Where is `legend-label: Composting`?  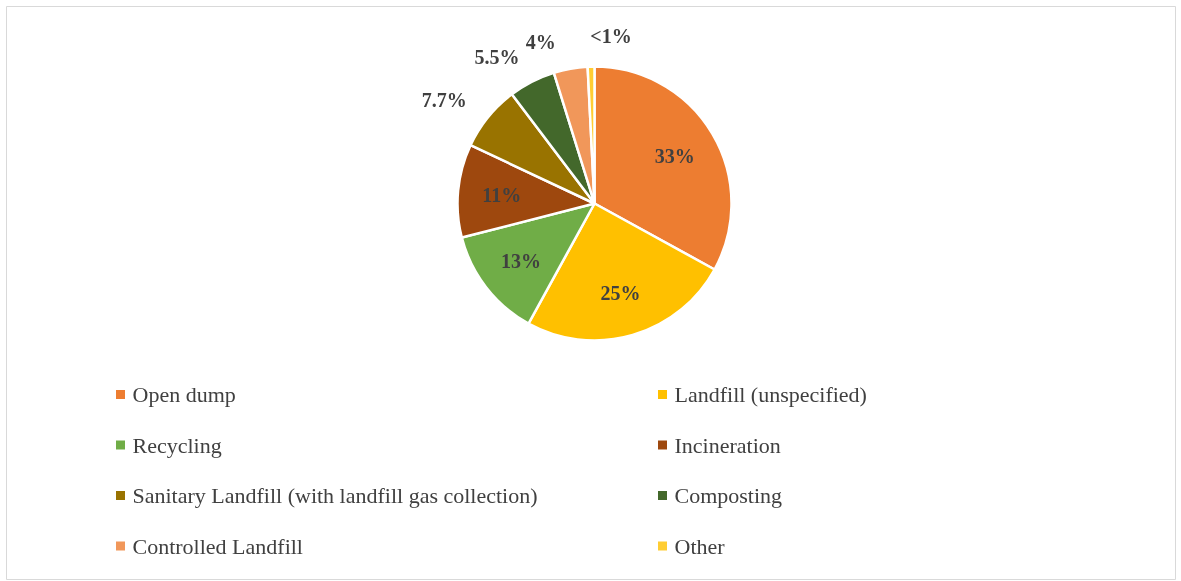
legend-label: Composting is located at coordinates (728, 495).